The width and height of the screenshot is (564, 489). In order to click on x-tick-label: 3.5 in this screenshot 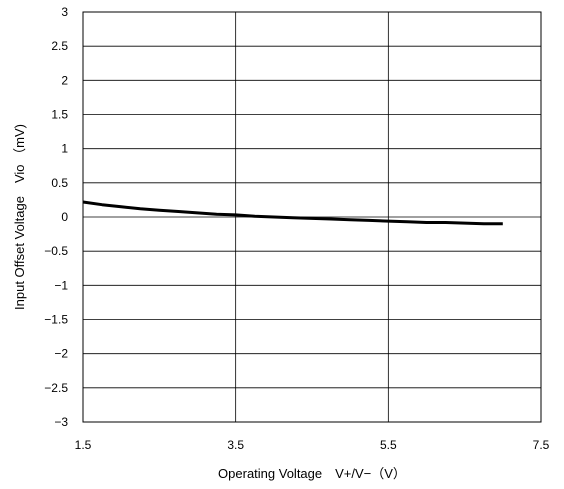, I will do `click(235, 445)`.